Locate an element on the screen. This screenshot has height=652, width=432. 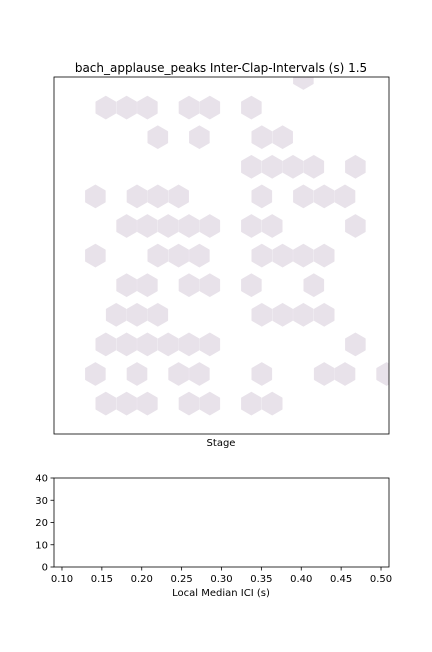
ici-x-tick-label: 0.40 is located at coordinates (301, 579).